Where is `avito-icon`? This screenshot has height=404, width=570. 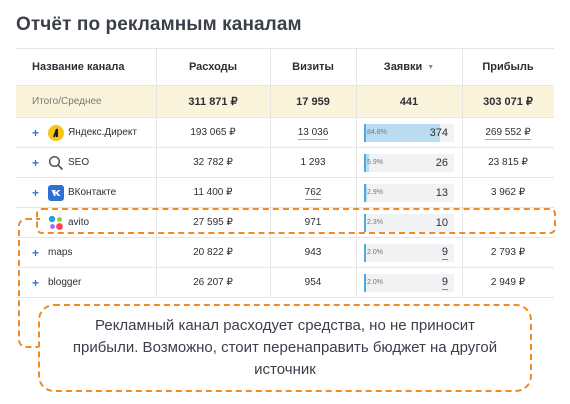
avito-icon is located at coordinates (56, 223).